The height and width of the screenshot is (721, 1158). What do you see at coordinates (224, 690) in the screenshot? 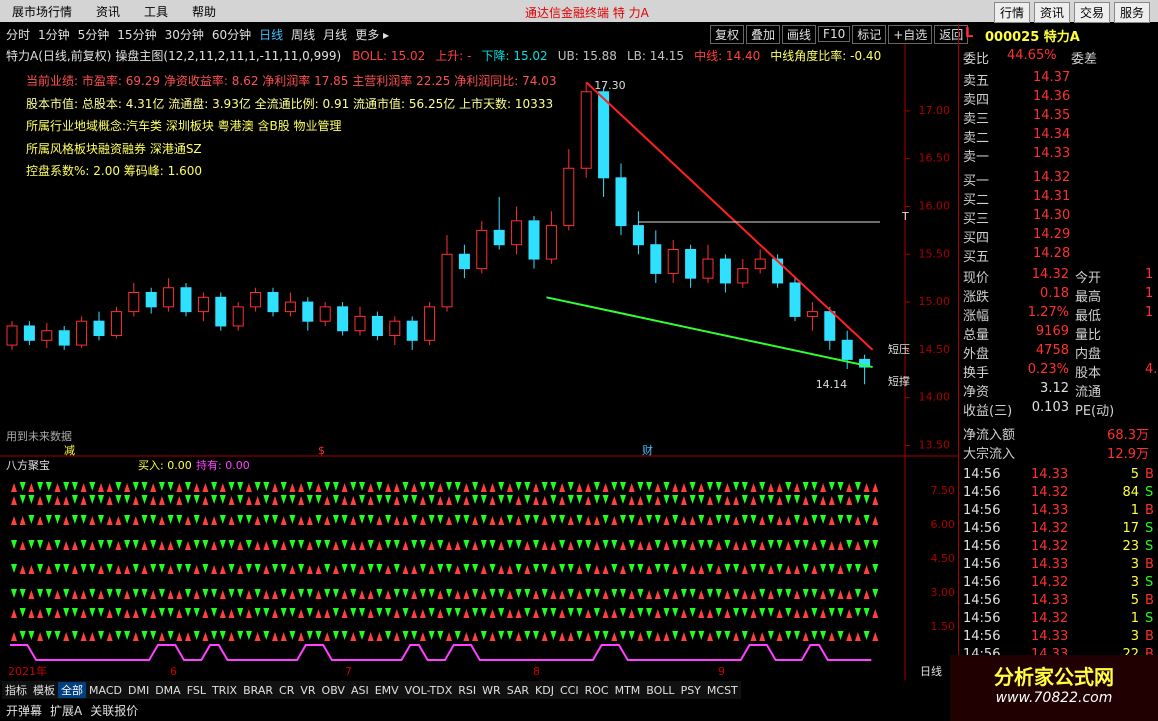
I see `indicator-tab: TRIX` at bounding box center [224, 690].